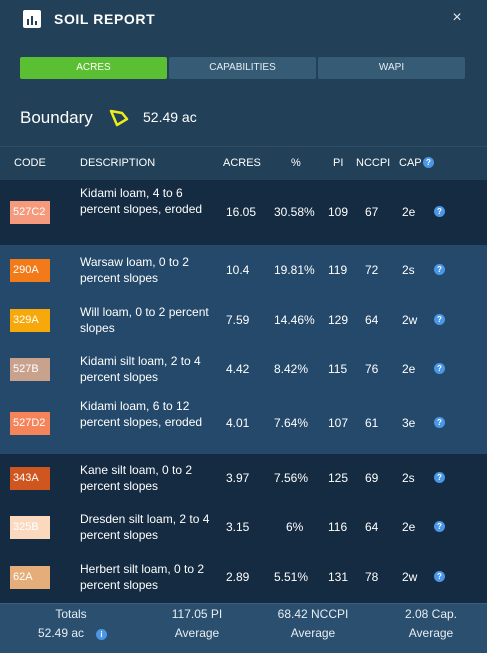 This screenshot has height=653, width=487. I want to click on acres-value: 10.4, so click(238, 270).